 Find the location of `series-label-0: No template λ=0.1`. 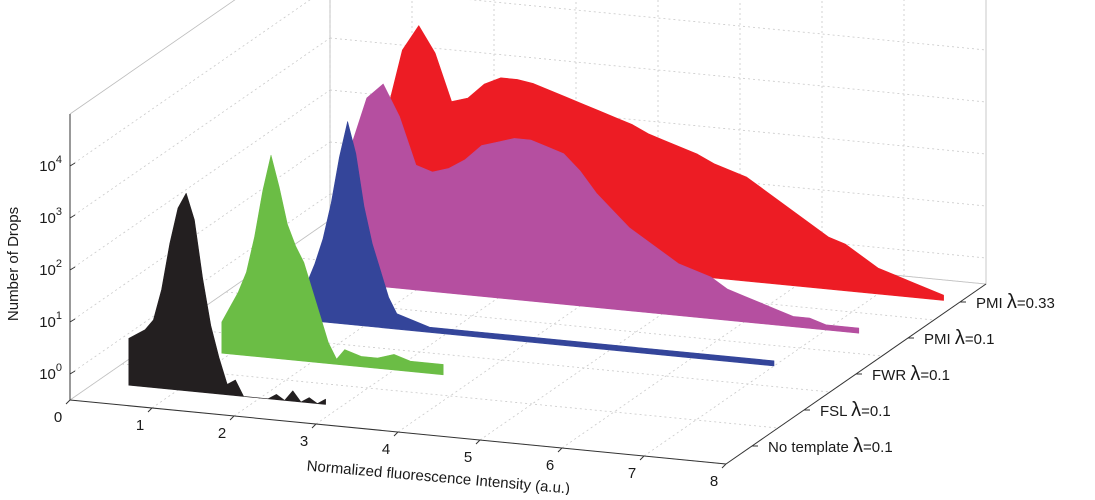

series-label-0: No template λ=0.1 is located at coordinates (830, 446).